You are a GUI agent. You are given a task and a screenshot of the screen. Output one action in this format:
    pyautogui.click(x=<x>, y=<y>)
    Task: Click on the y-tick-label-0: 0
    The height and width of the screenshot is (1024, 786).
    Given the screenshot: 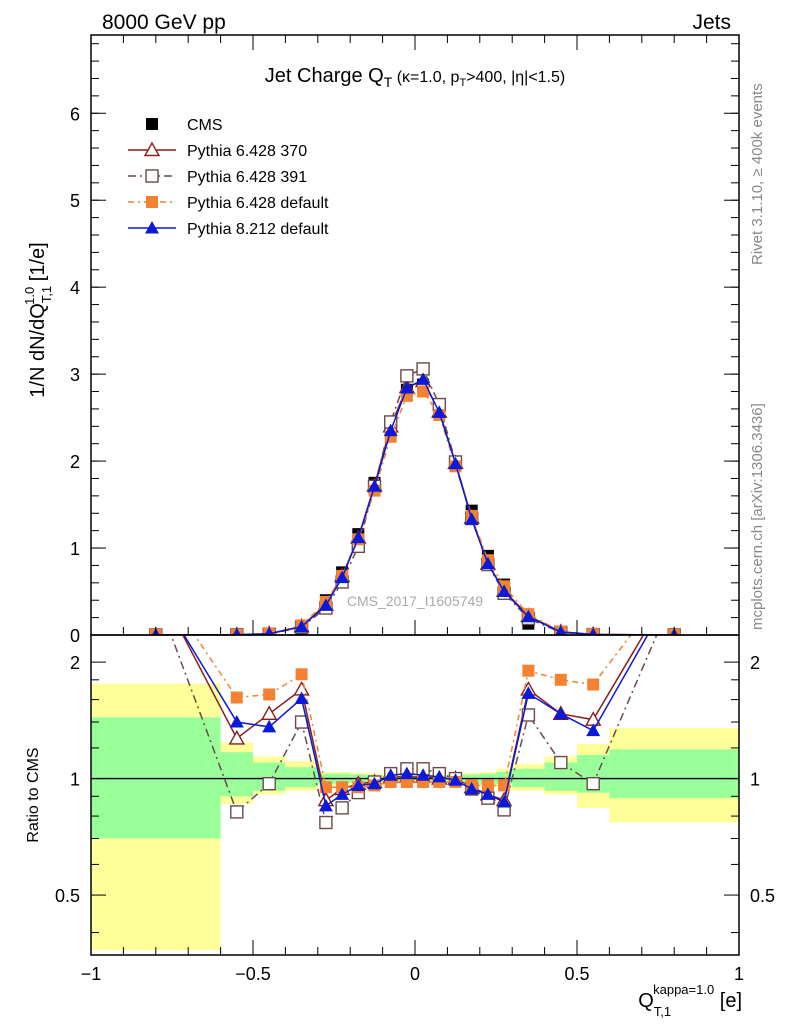 What is the action you would take?
    pyautogui.click(x=75, y=636)
    